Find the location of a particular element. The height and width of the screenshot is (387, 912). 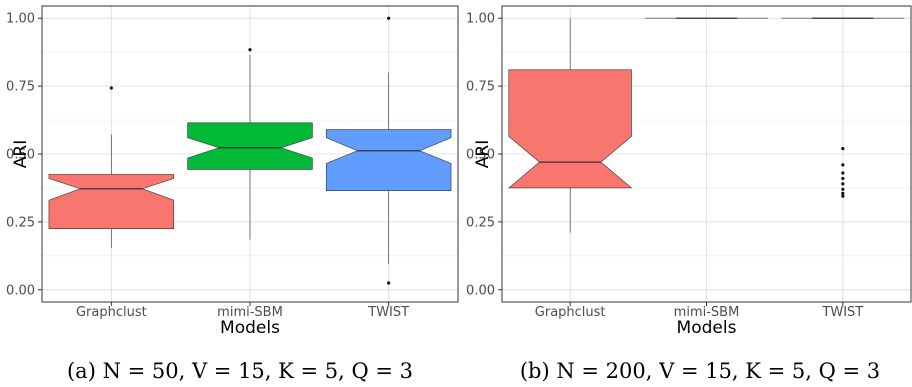

box-mimi-sbm is located at coordinates (250, 144).